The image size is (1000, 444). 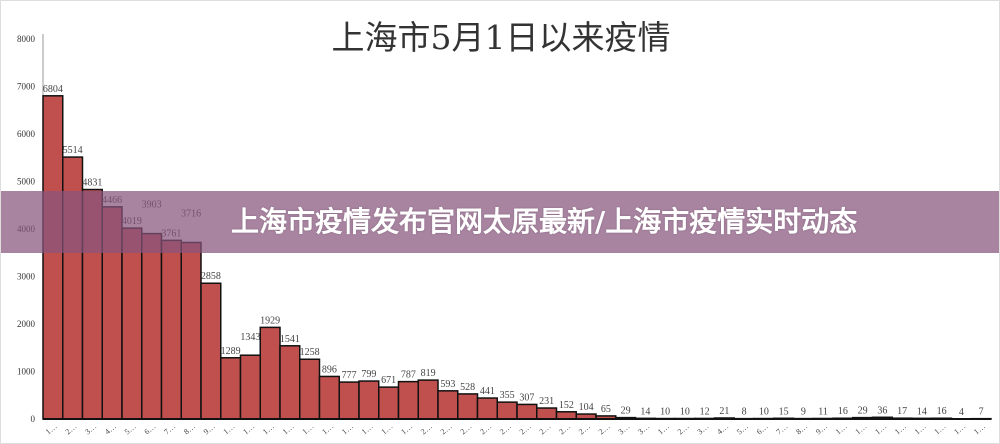 What do you see at coordinates (92, 183) in the screenshot?
I see `data-label: 4831` at bounding box center [92, 183].